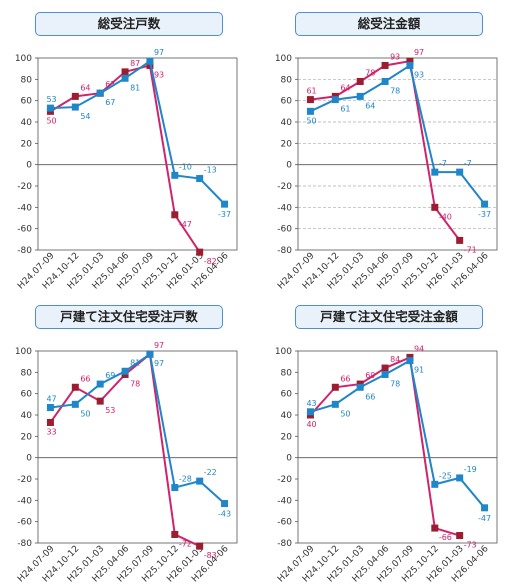  What do you see at coordinates (470, 249) in the screenshot?
I see `data-label: -71` at bounding box center [470, 249].